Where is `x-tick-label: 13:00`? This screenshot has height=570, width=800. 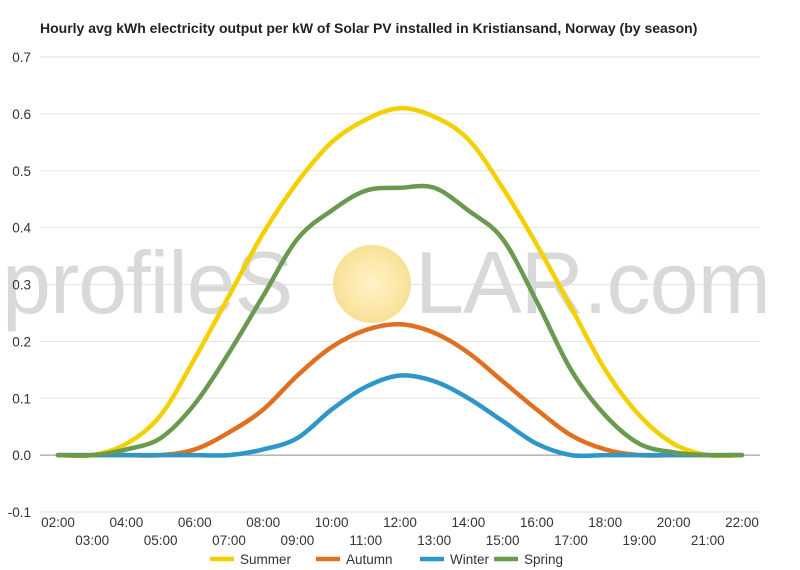 x-tick-label: 13:00 is located at coordinates (434, 540).